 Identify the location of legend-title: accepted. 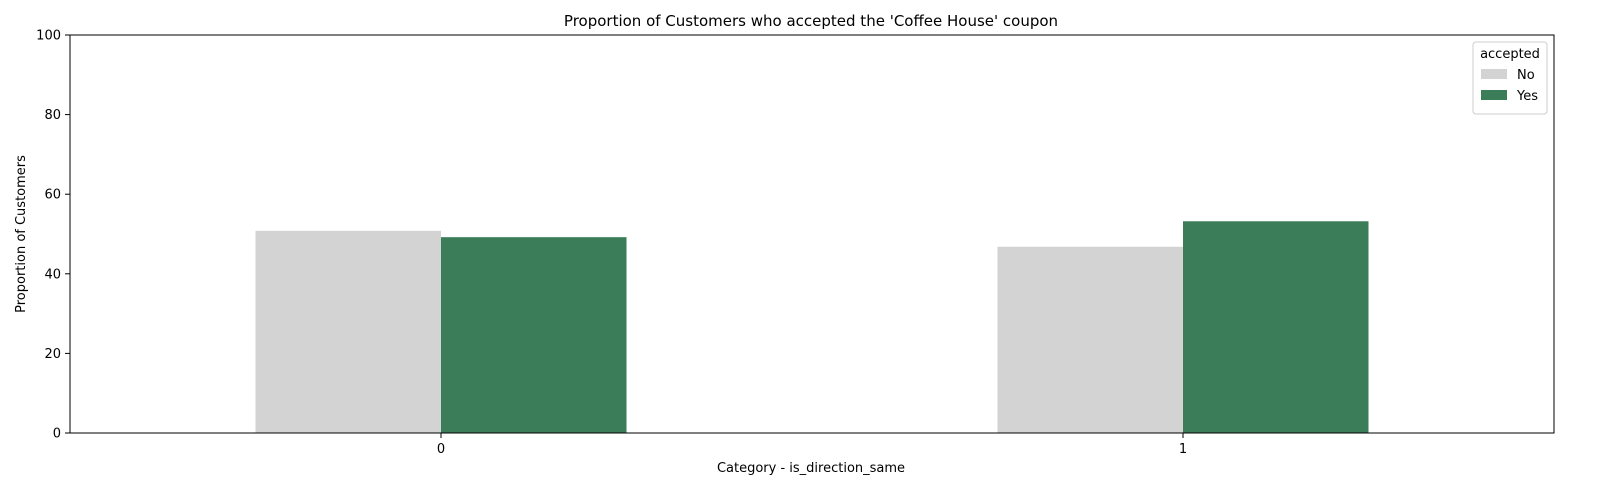
(1510, 54).